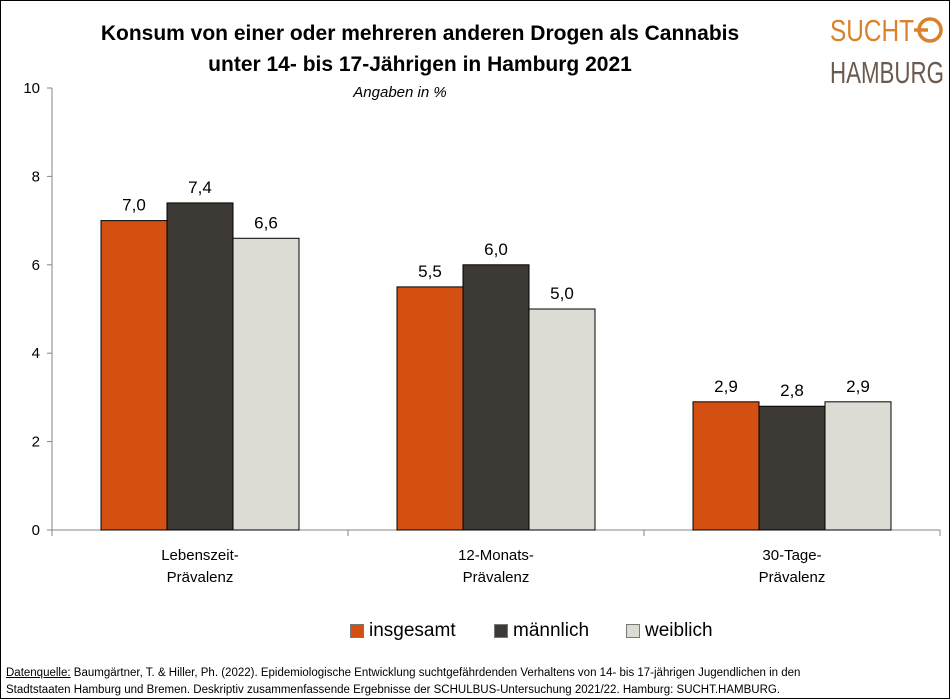 Image resolution: width=950 pixels, height=699 pixels. Describe the element at coordinates (430, 271) in the screenshot. I see `data-label: 5,5` at that location.